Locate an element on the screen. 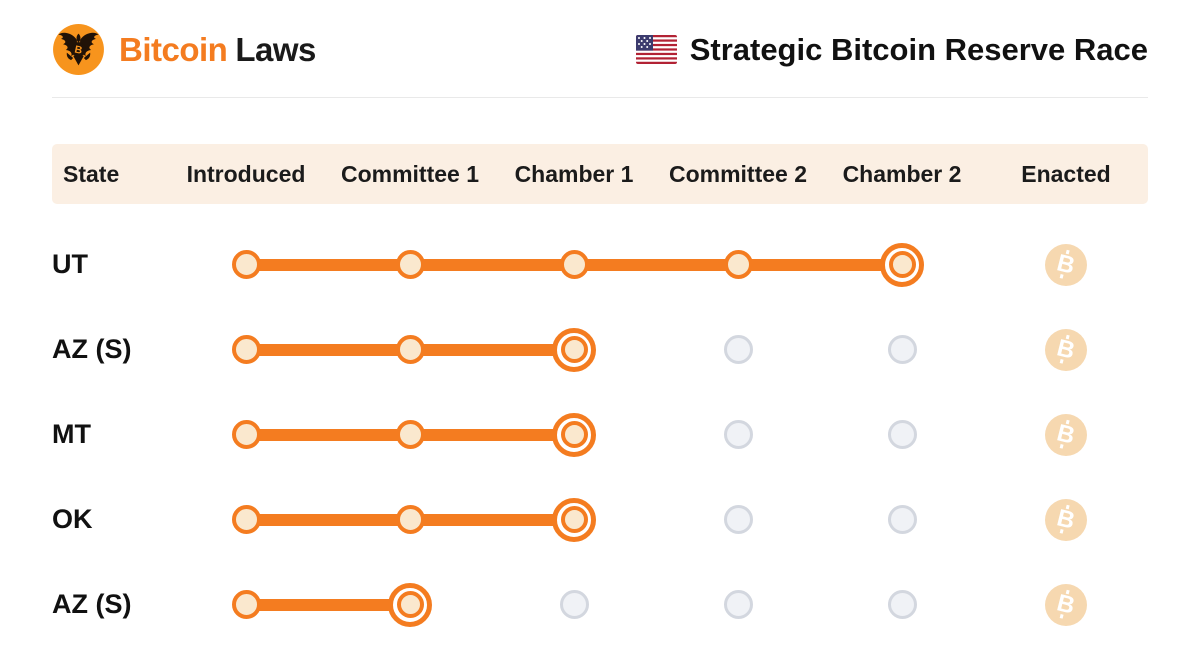  brand-name-primary: Bitcoin is located at coordinates (173, 49).